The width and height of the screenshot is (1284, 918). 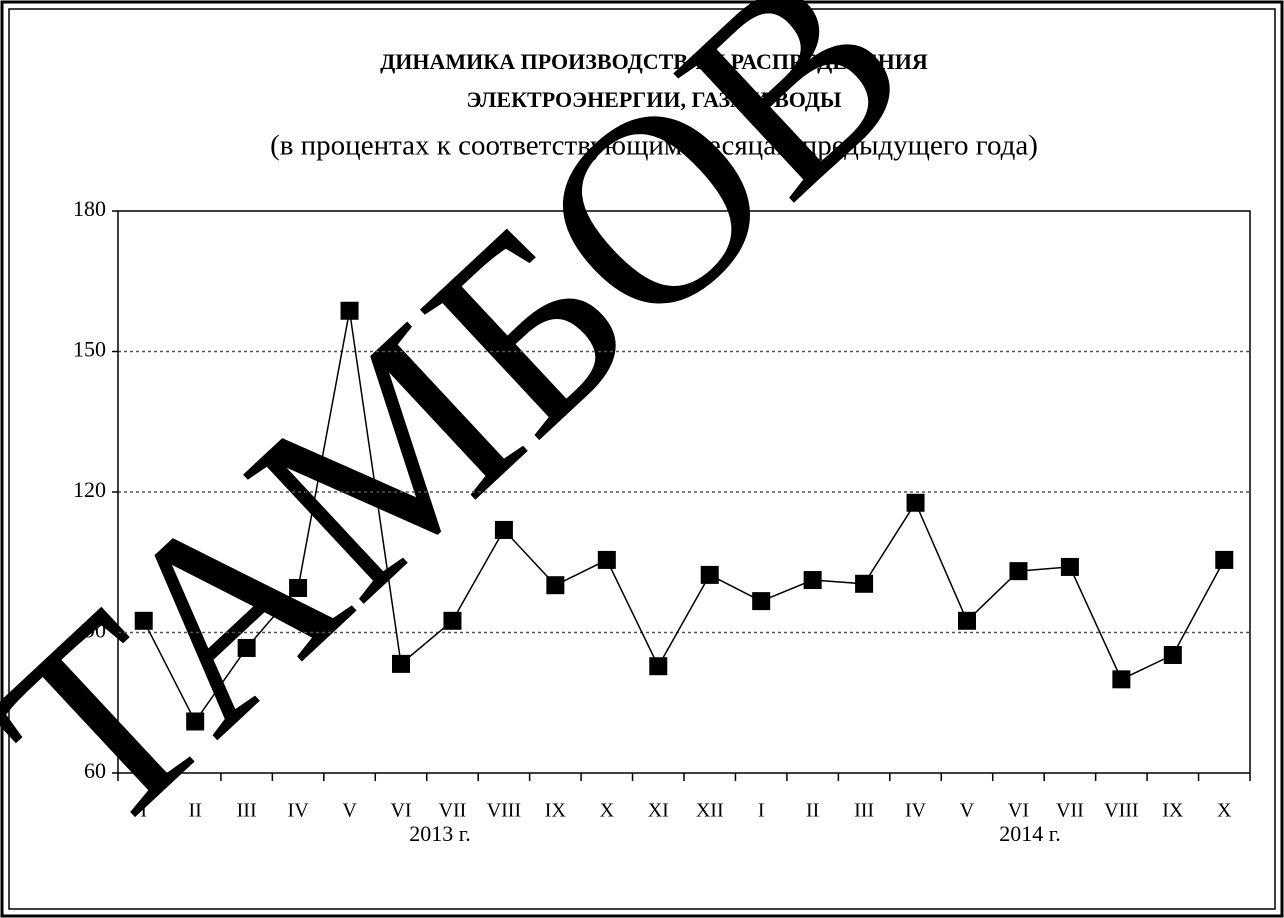 What do you see at coordinates (654, 99) in the screenshot?
I see `chart-title-line2: ЭЛЕКТРОЭНЕРГИИ, ГАЗА И ВОДЫ` at bounding box center [654, 99].